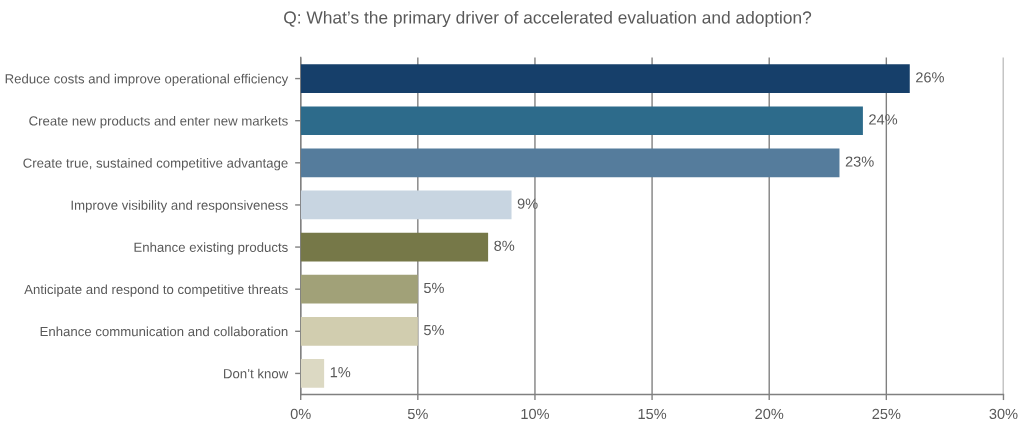 This screenshot has width=1033, height=422. What do you see at coordinates (504, 245) in the screenshot?
I see `data-label: 8%` at bounding box center [504, 245].